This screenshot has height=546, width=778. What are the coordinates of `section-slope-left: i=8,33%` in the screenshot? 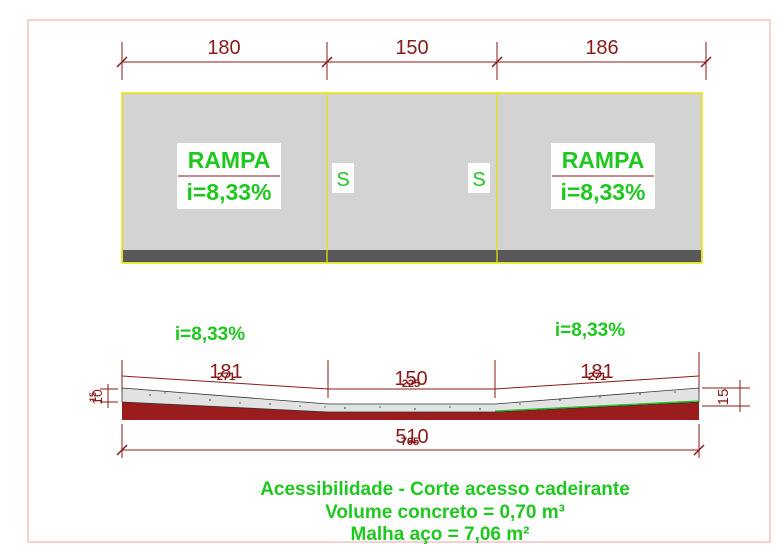 It's located at (210, 334).